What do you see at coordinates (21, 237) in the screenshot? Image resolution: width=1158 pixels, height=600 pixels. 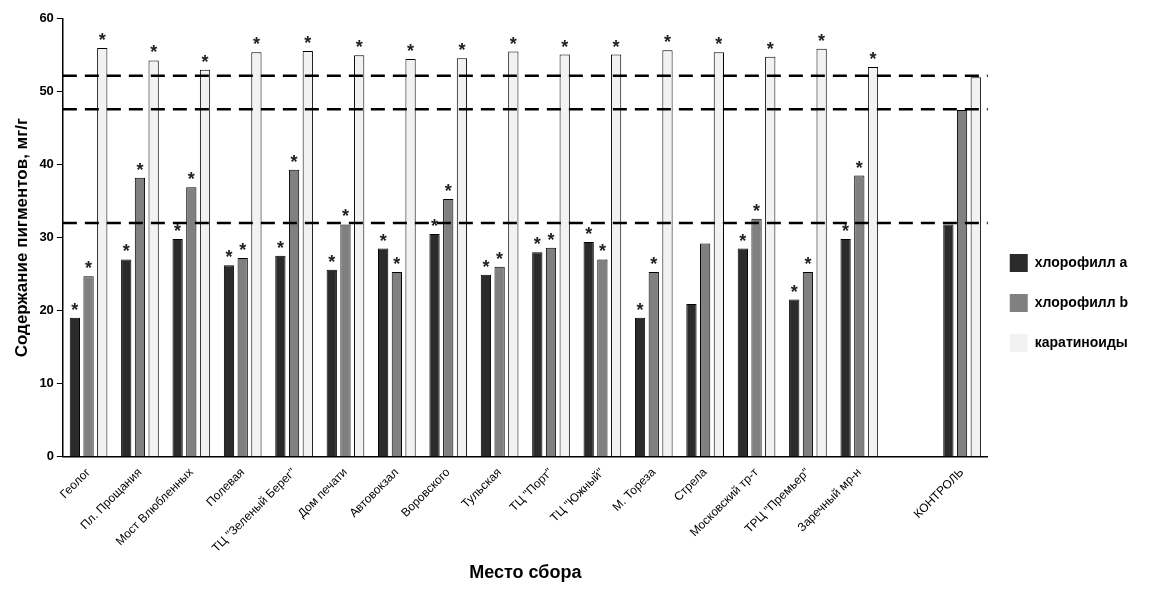 I see `y-axis-title: Содержание пигментов, мг/г` at bounding box center [21, 237].